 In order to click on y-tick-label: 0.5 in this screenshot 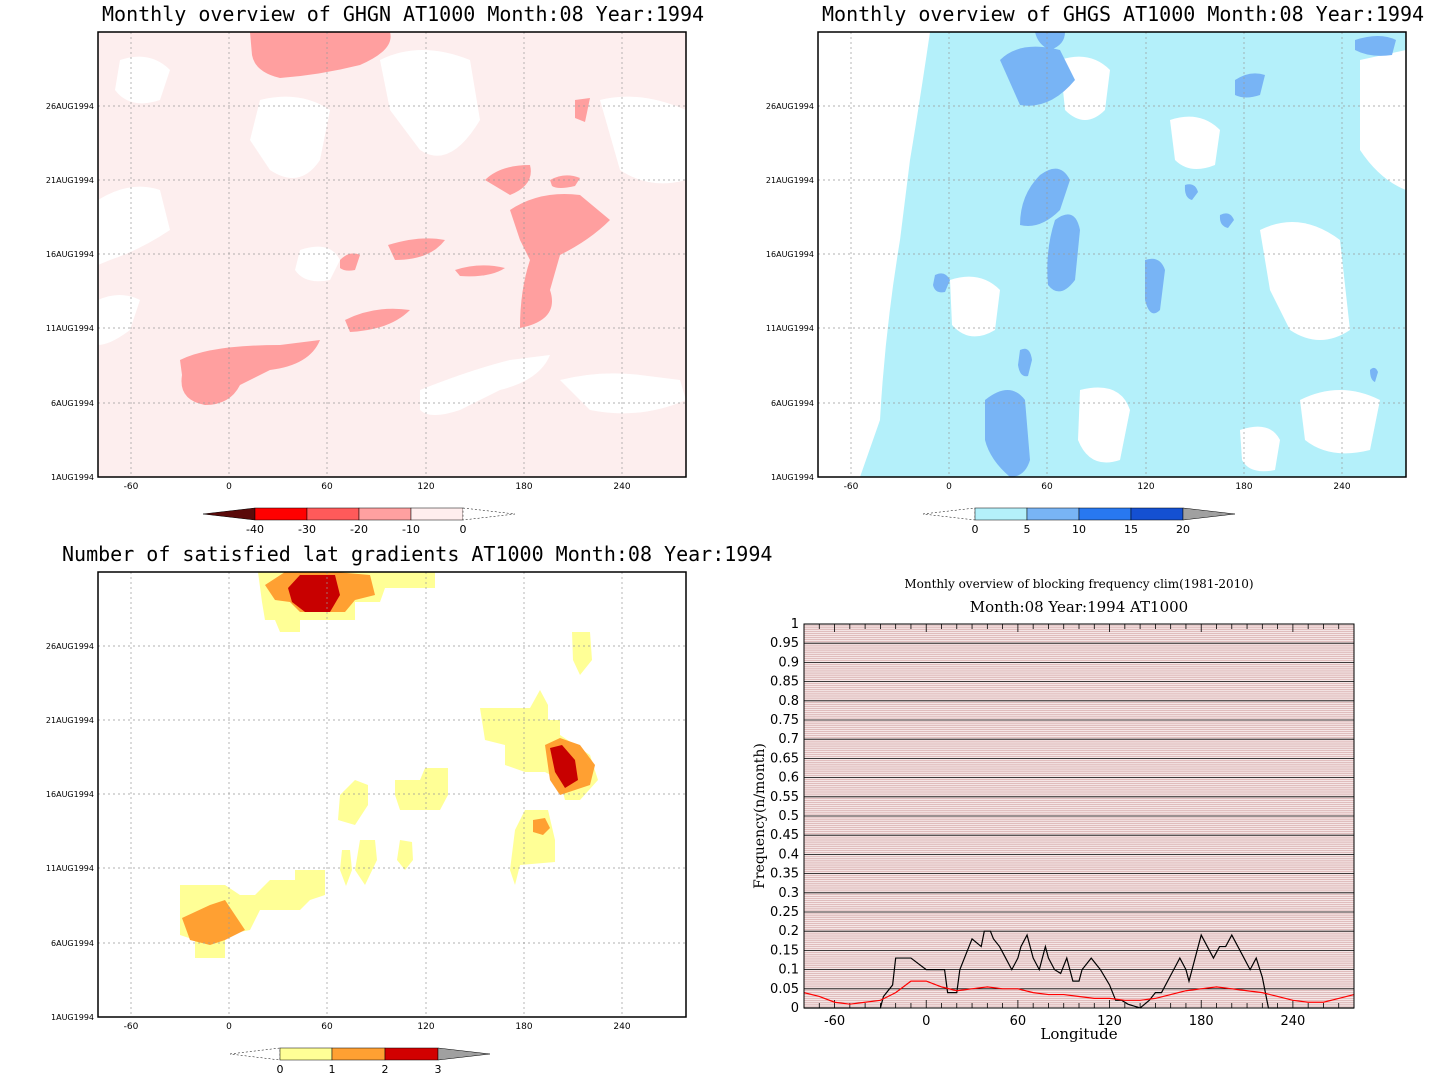, I will do `click(788, 816)`.